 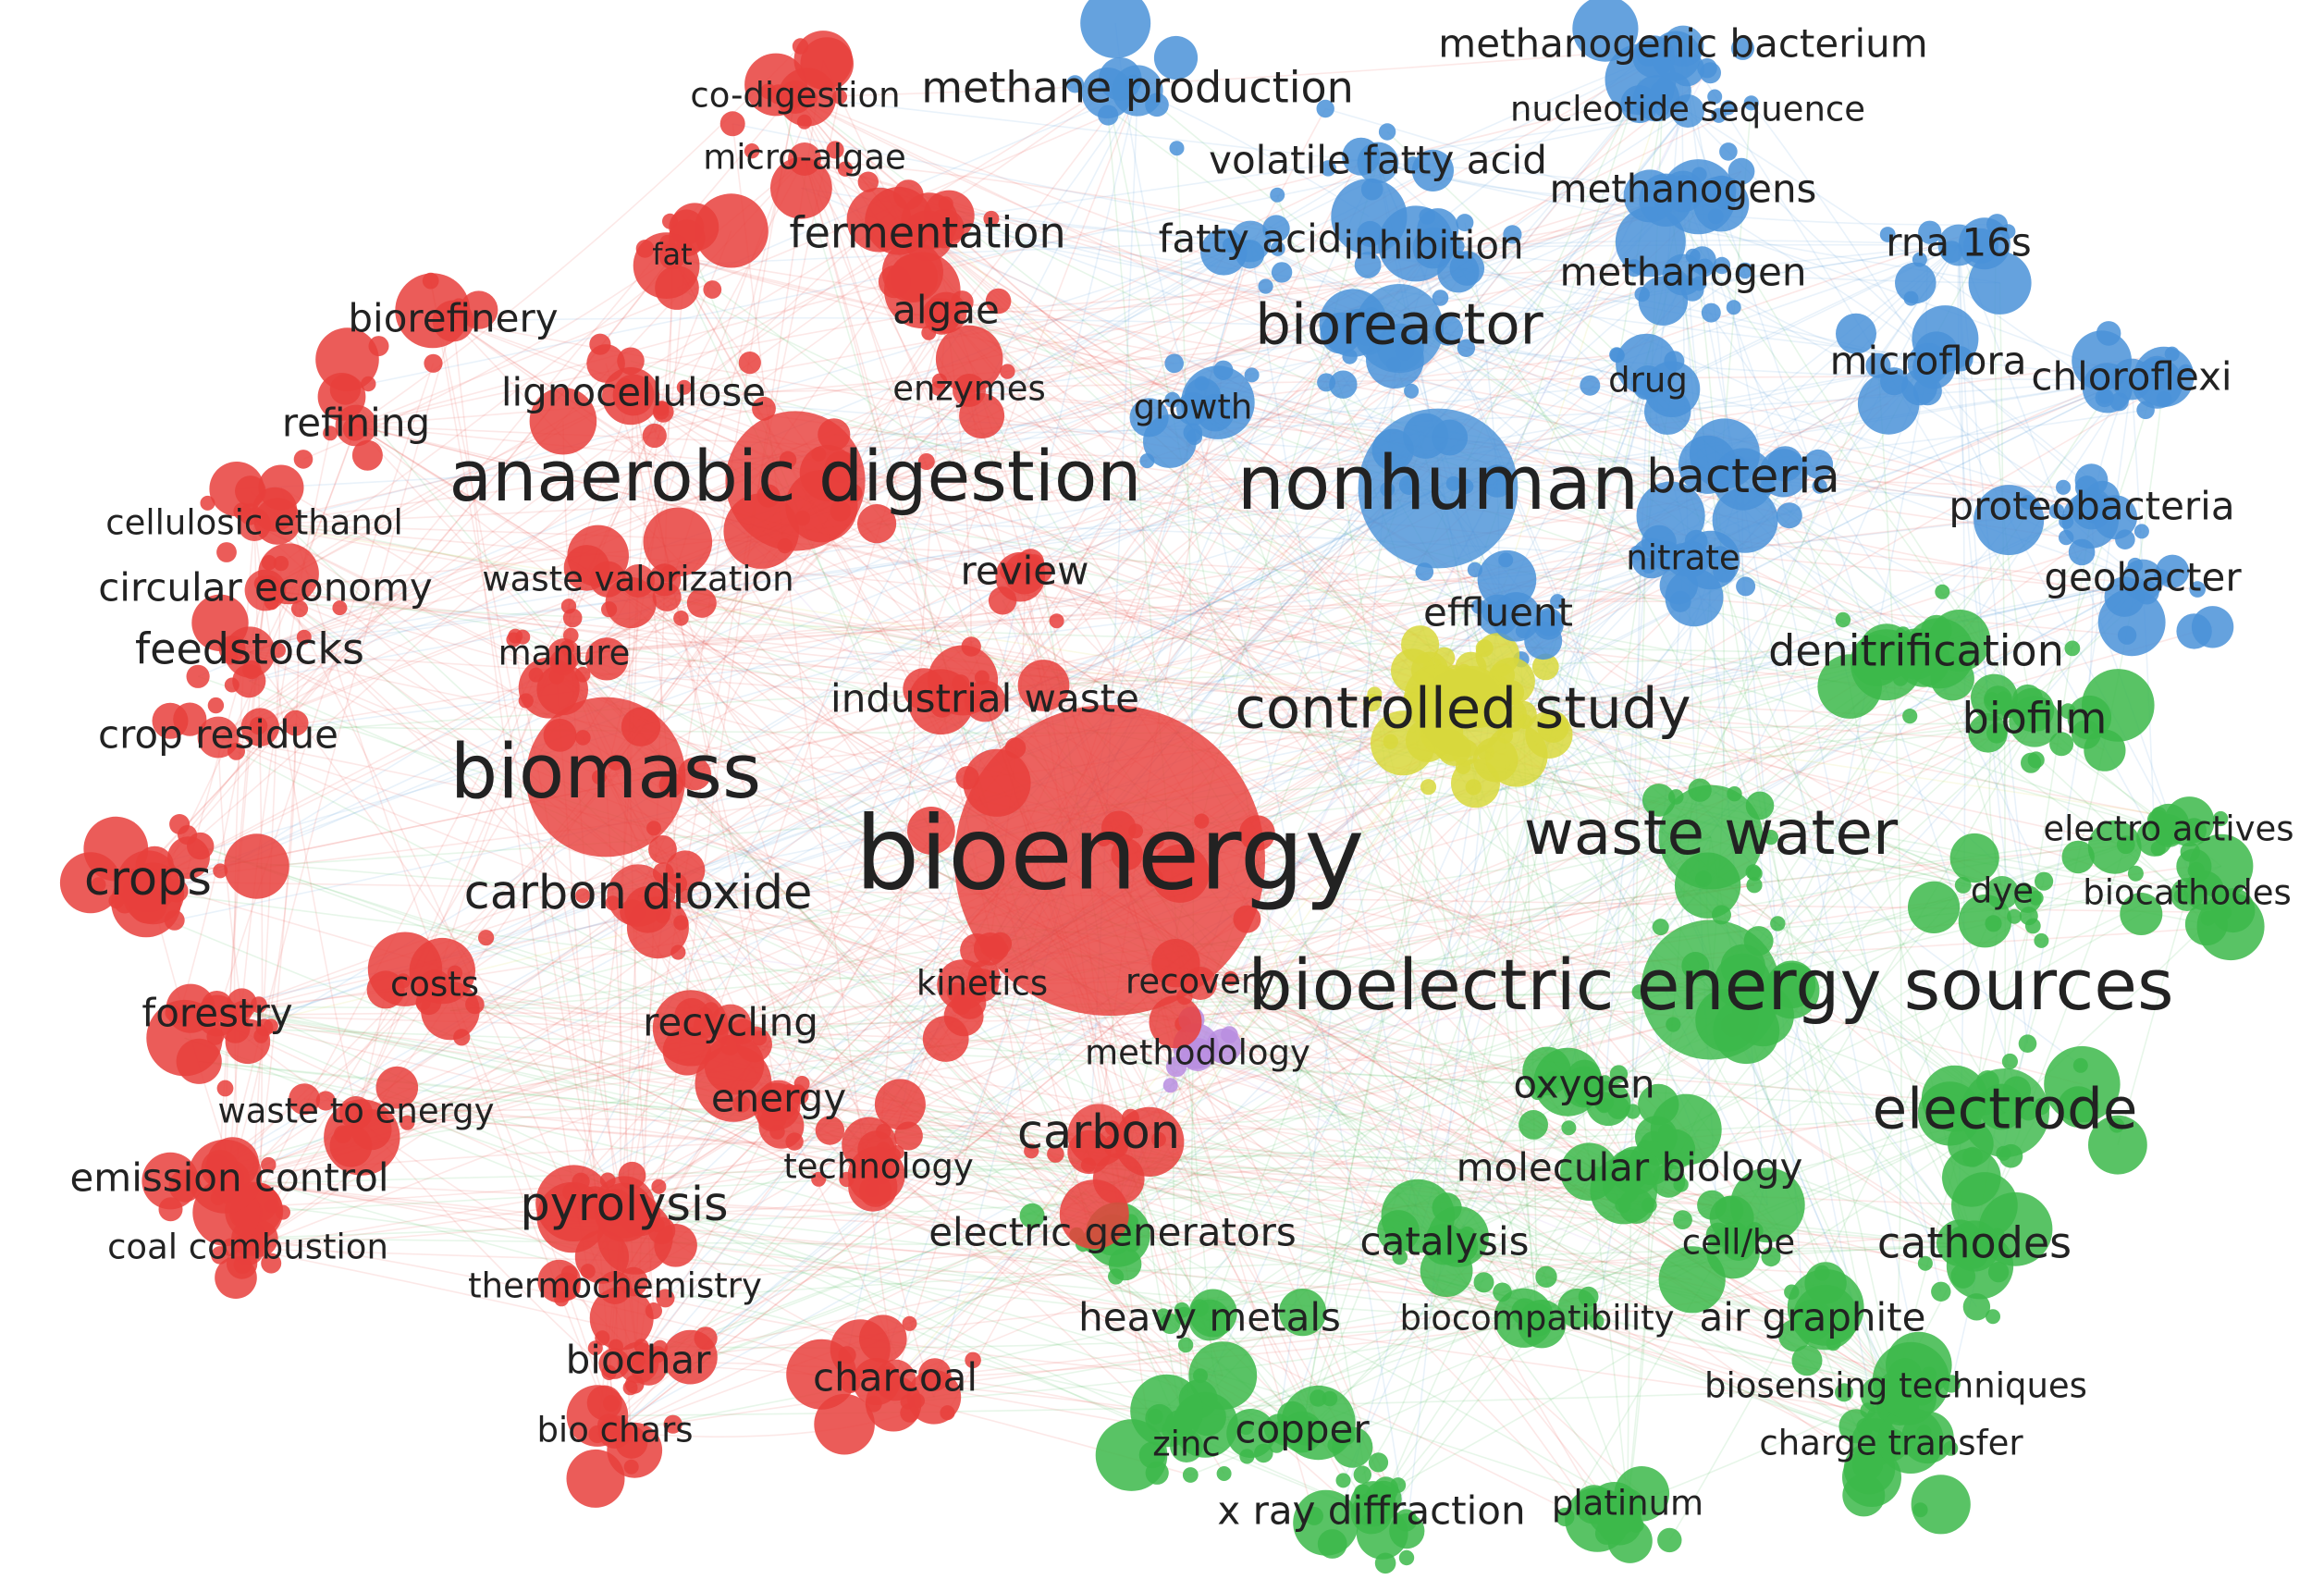 What do you see at coordinates (1251, 239) in the screenshot?
I see `term-label: fatty acid` at bounding box center [1251, 239].